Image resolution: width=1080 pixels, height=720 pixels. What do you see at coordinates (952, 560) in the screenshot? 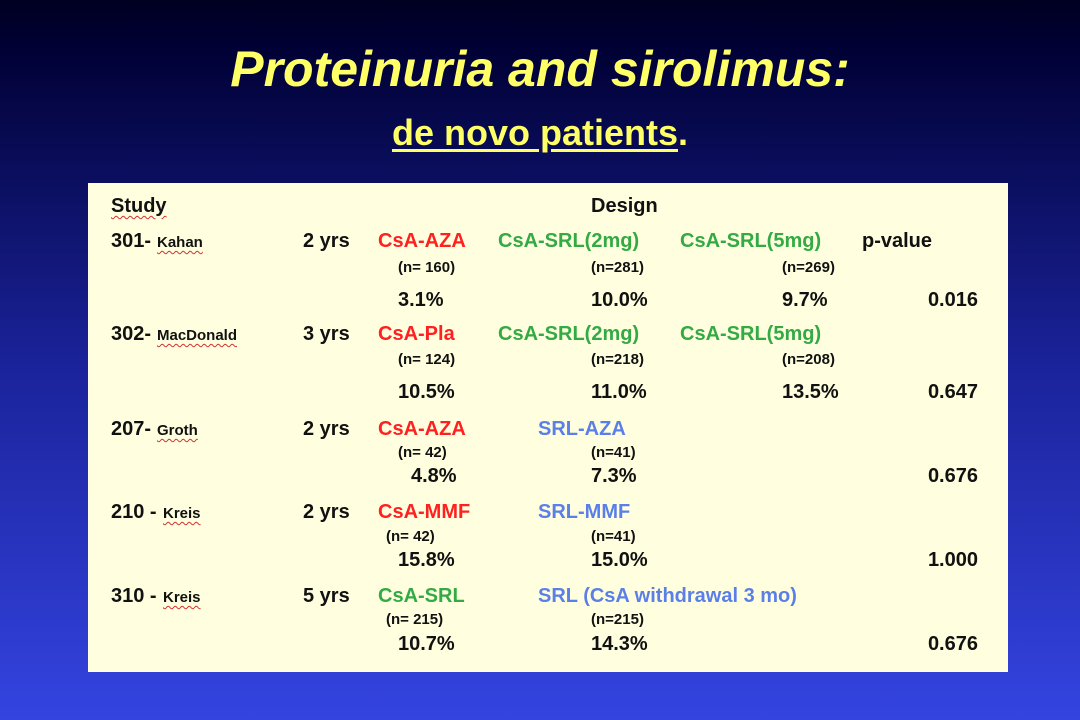
I see `p-value: 1.000` at bounding box center [952, 560].